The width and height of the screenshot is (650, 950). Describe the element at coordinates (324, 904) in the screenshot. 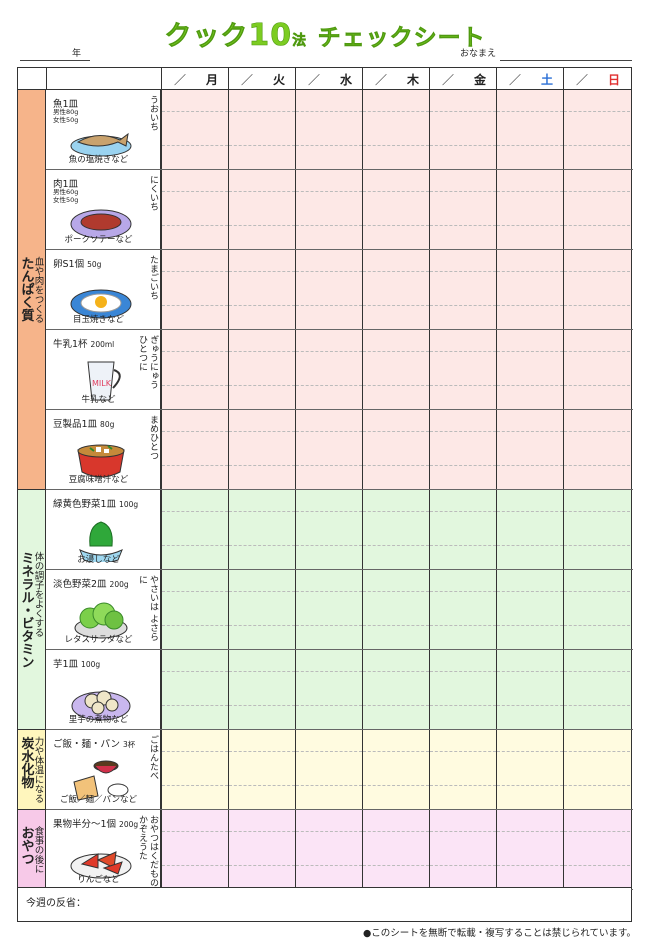

I see `weekly-reflection-box: 今週の反省：` at that location.